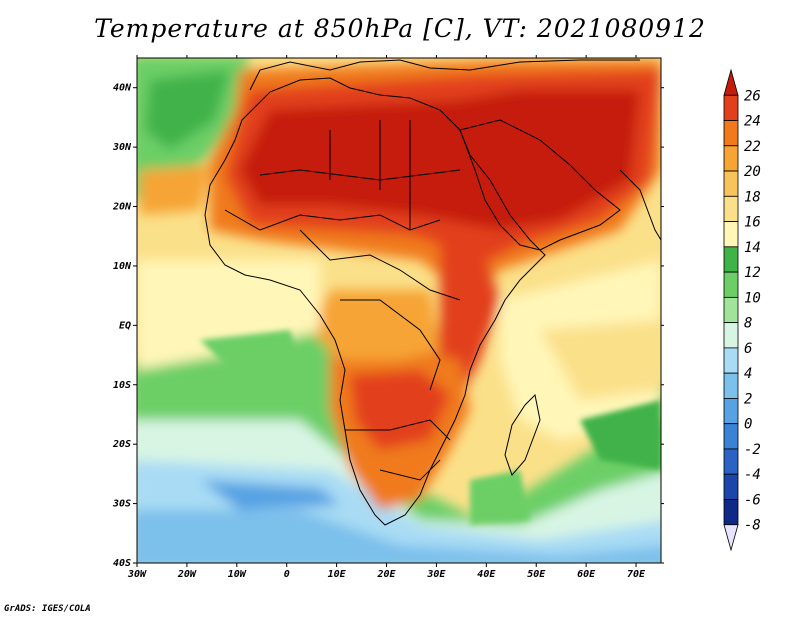 Image resolution: width=800 pixels, height=618 pixels. I want to click on colorbar-label: 10, so click(752, 298).